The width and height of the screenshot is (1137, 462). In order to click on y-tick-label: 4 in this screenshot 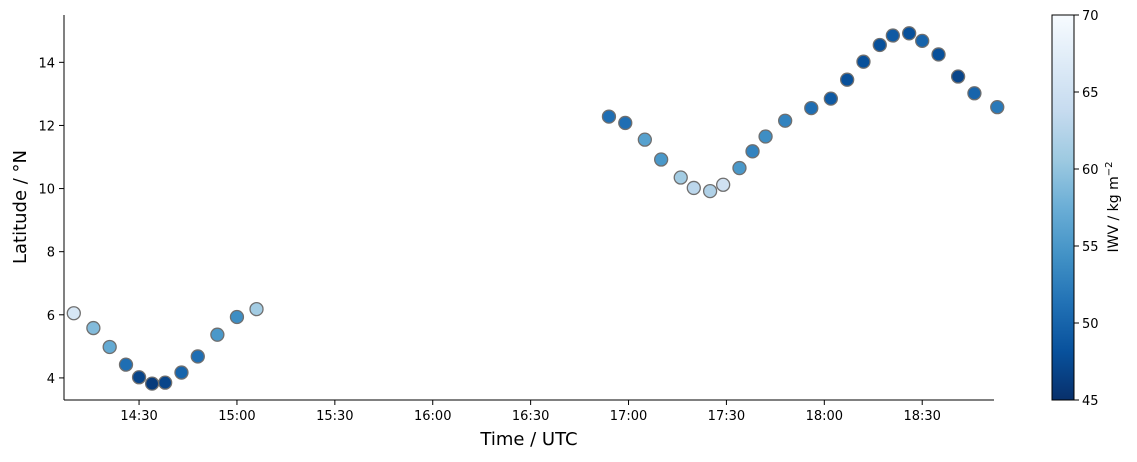, I will do `click(51, 379)`.